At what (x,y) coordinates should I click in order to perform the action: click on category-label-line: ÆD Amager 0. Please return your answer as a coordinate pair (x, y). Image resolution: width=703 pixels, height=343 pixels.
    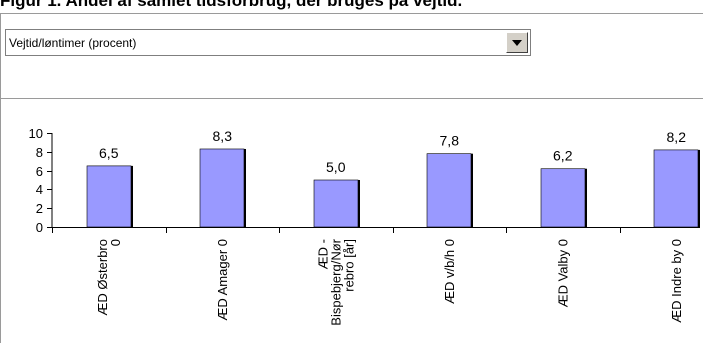
    Looking at the image, I should click on (222, 280).